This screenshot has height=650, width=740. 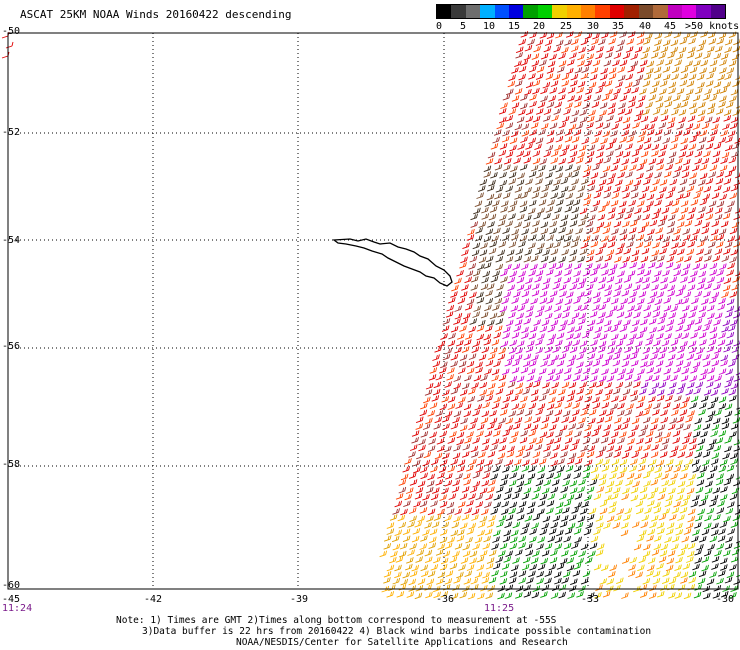 I want to click on legend-tick-30: 30, so click(x=593, y=26).